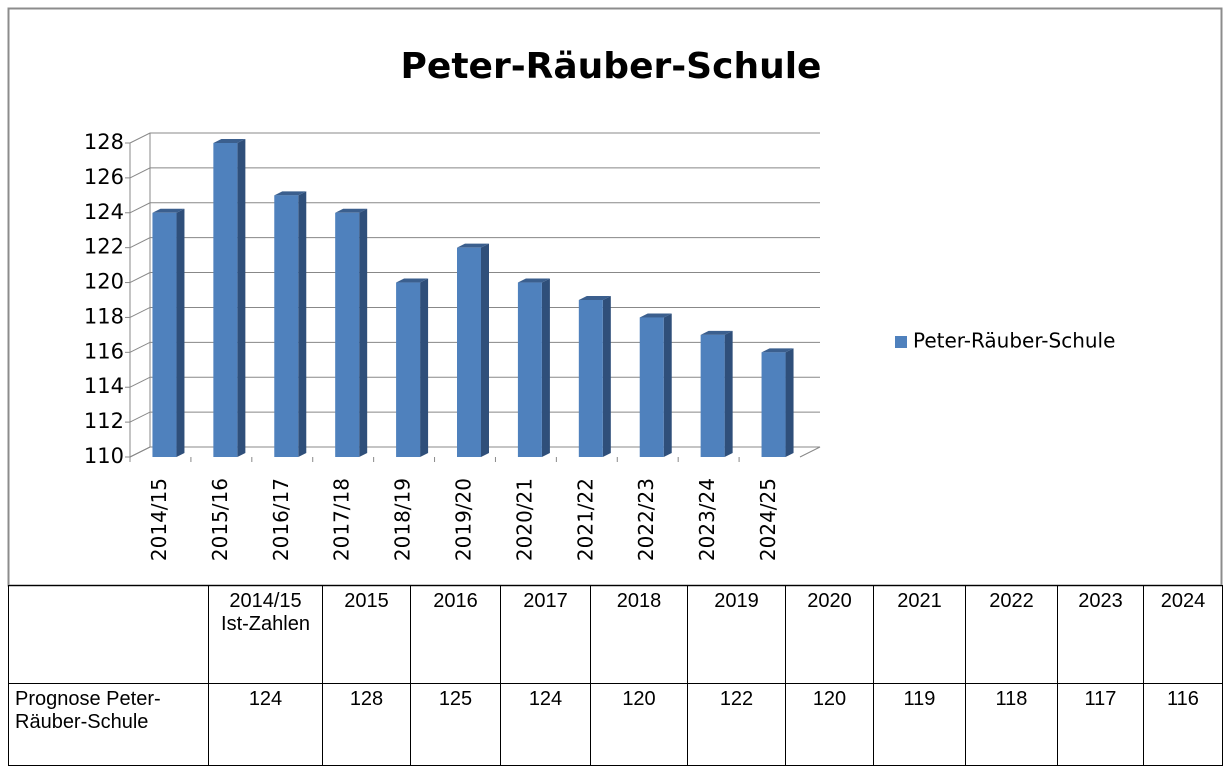 This screenshot has width=1230, height=766. Describe the element at coordinates (1011, 634) in the screenshot. I see `table-cell: 2022` at that location.